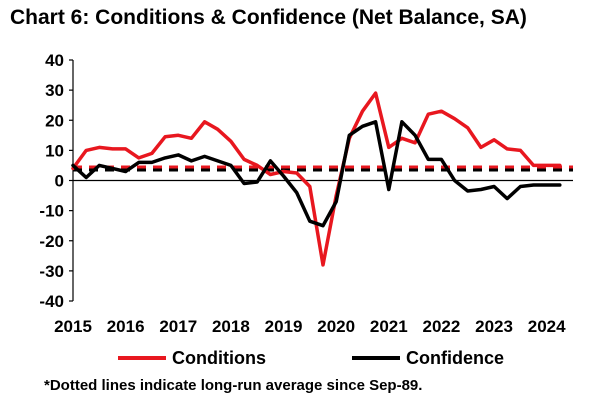  Describe the element at coordinates (311, 358) in the screenshot. I see `legend: Conditions Confidence` at that location.